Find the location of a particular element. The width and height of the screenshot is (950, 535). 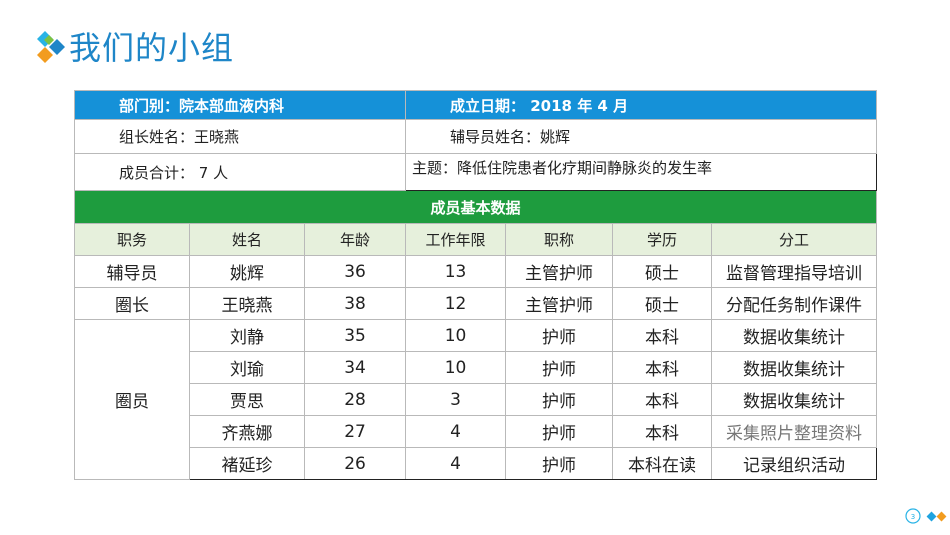

task-cell: 采集照片整理资料 is located at coordinates (794, 431).